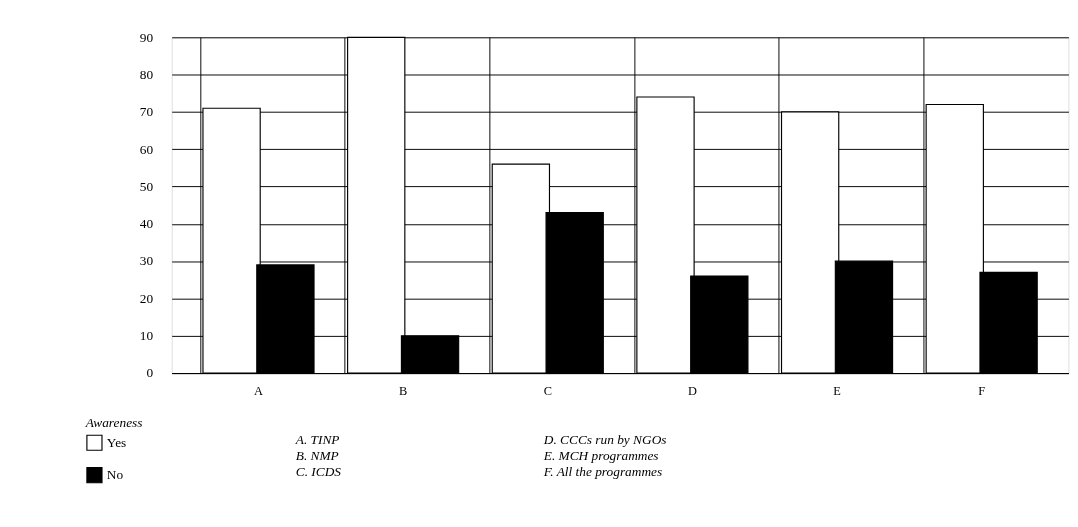  I want to click on text: F. All the programmes, so click(602, 472).